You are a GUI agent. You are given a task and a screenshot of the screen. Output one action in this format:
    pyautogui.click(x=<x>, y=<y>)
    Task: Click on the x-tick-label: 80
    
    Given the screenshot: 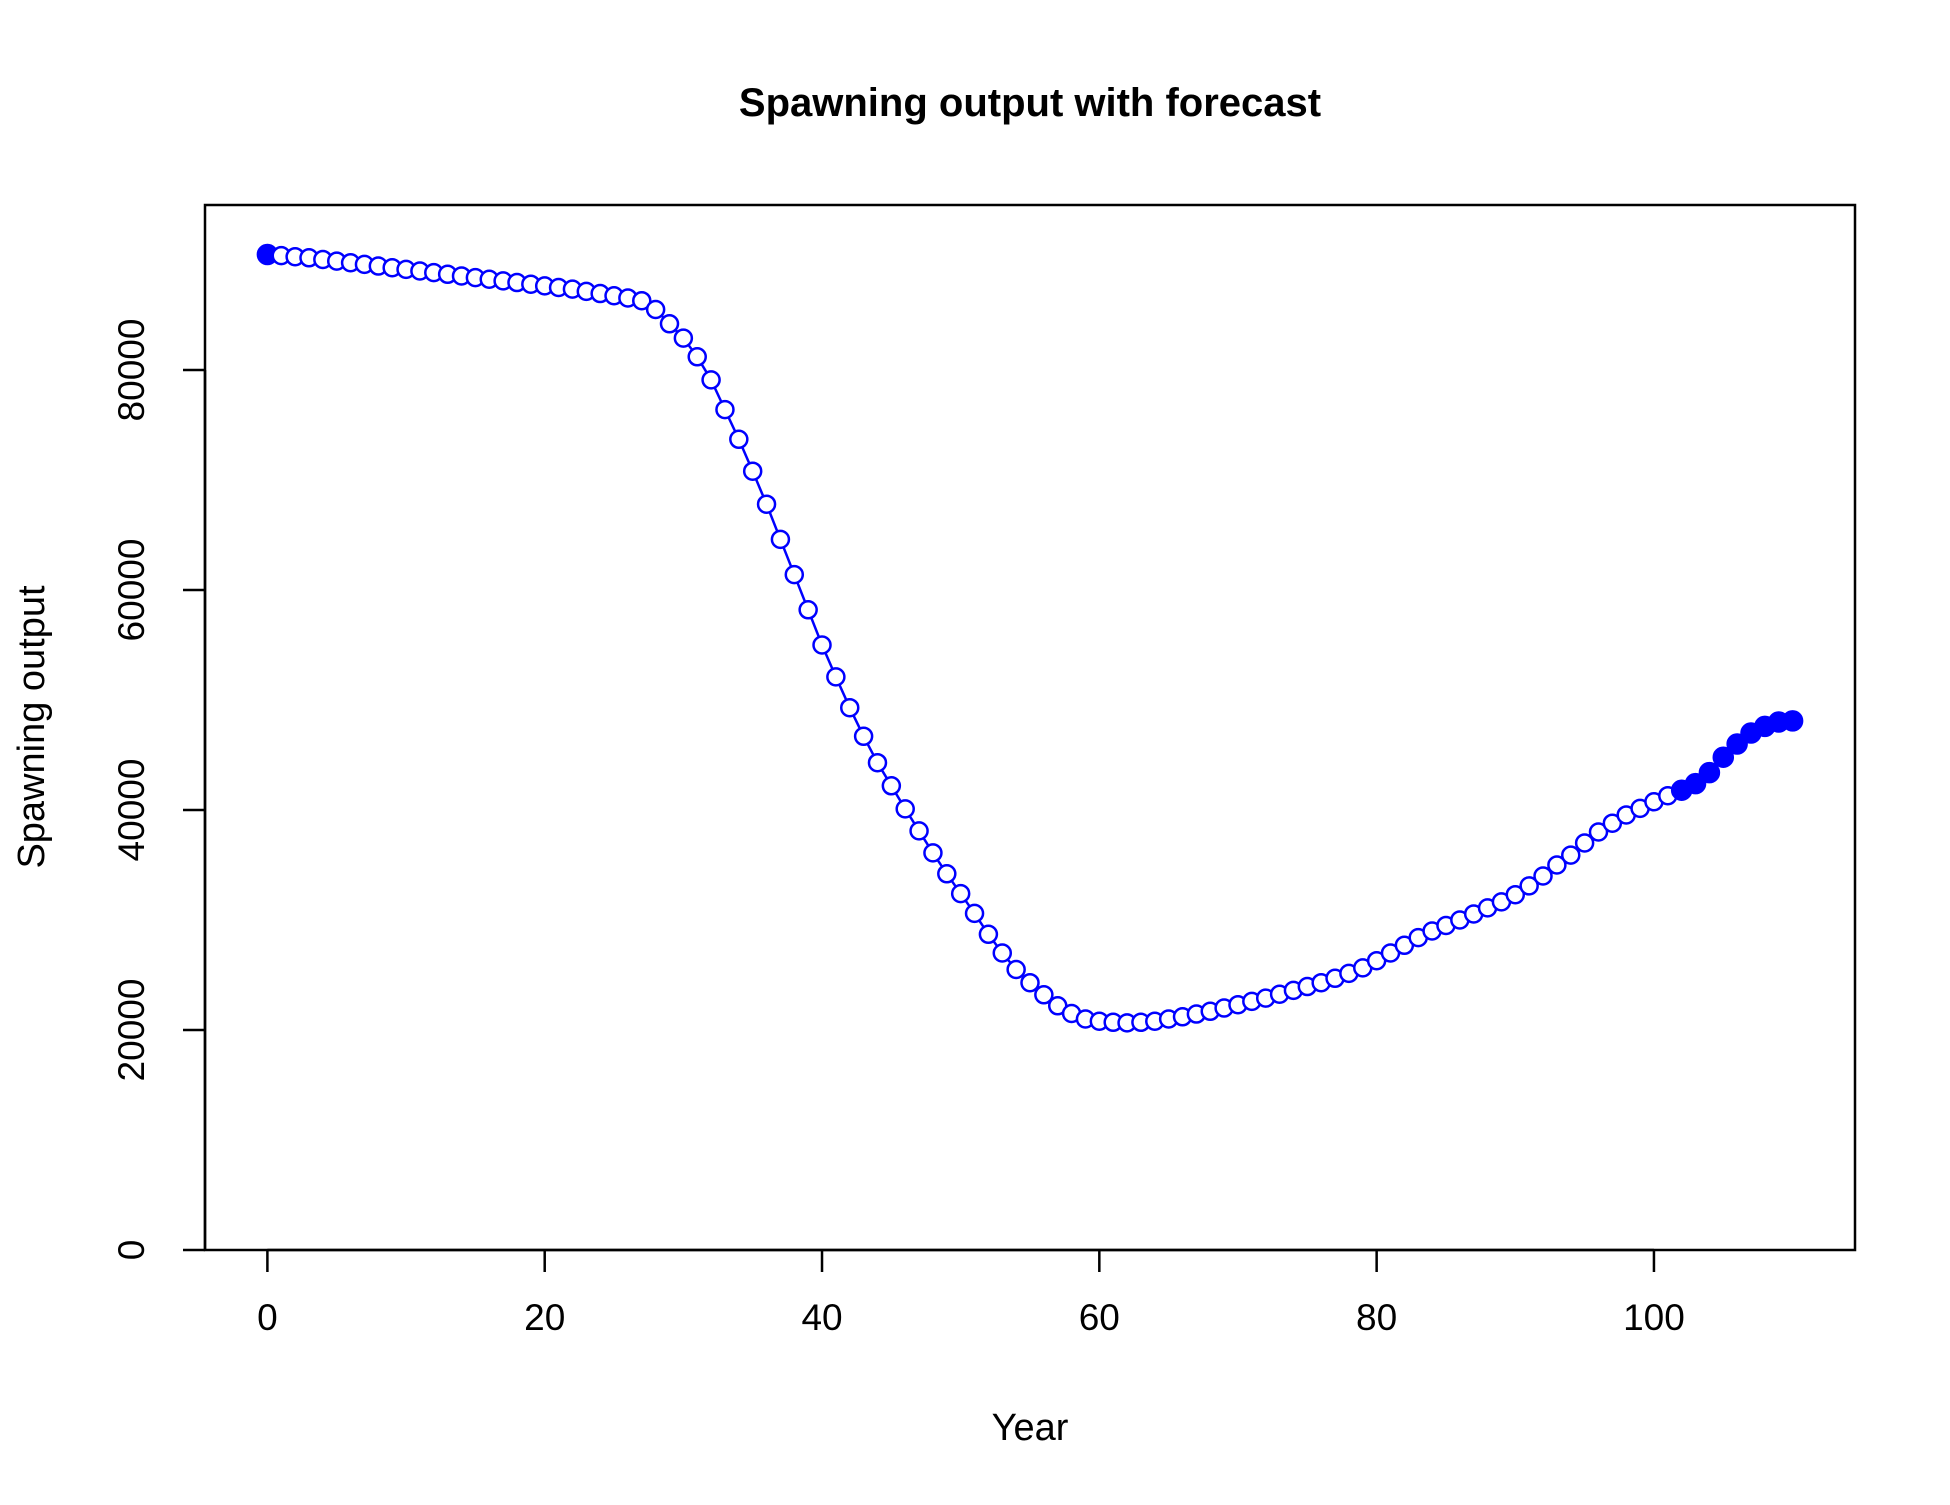 What is the action you would take?
    pyautogui.click(x=1376, y=1317)
    